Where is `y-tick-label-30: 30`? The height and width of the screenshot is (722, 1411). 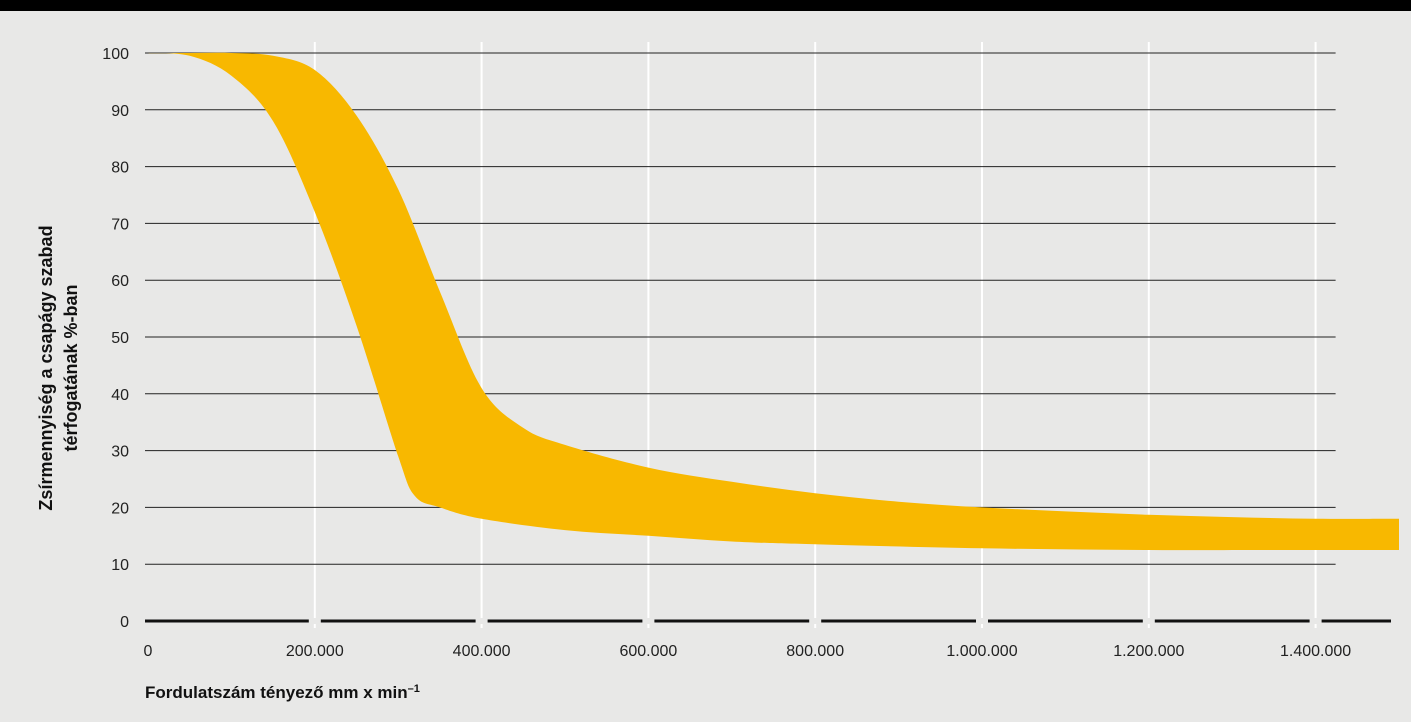 y-tick-label-30: 30 is located at coordinates (120, 452).